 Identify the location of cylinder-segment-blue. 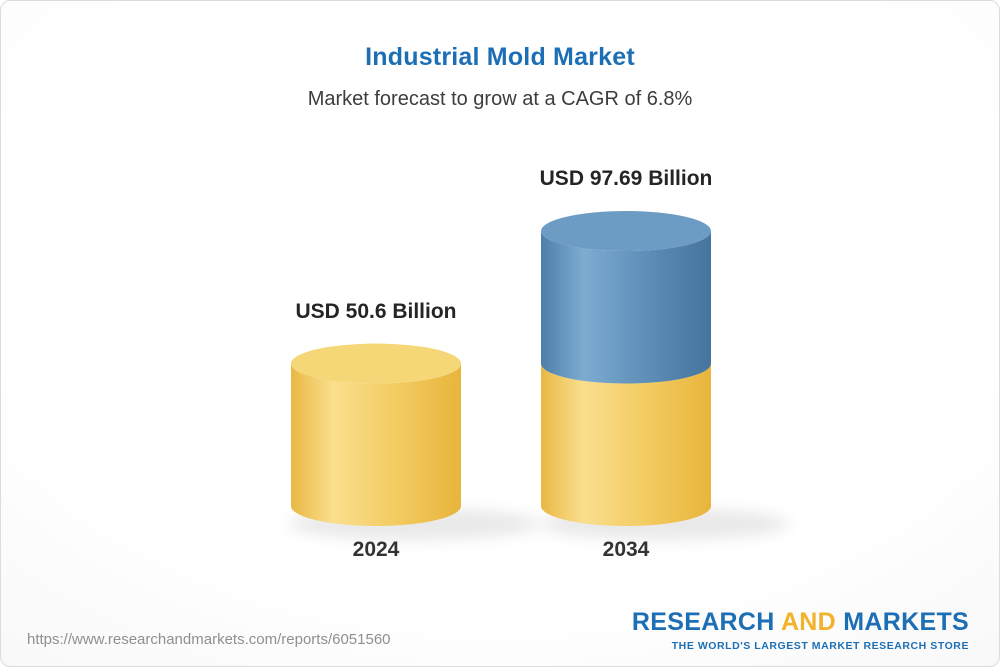
(626, 307).